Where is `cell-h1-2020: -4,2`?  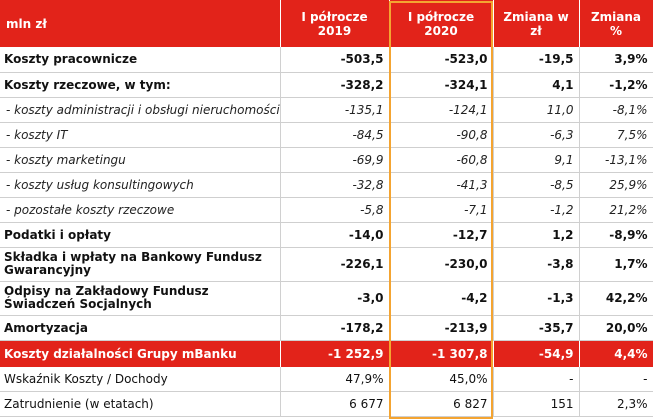 cell-h1-2020: -4,2 is located at coordinates (441, 298).